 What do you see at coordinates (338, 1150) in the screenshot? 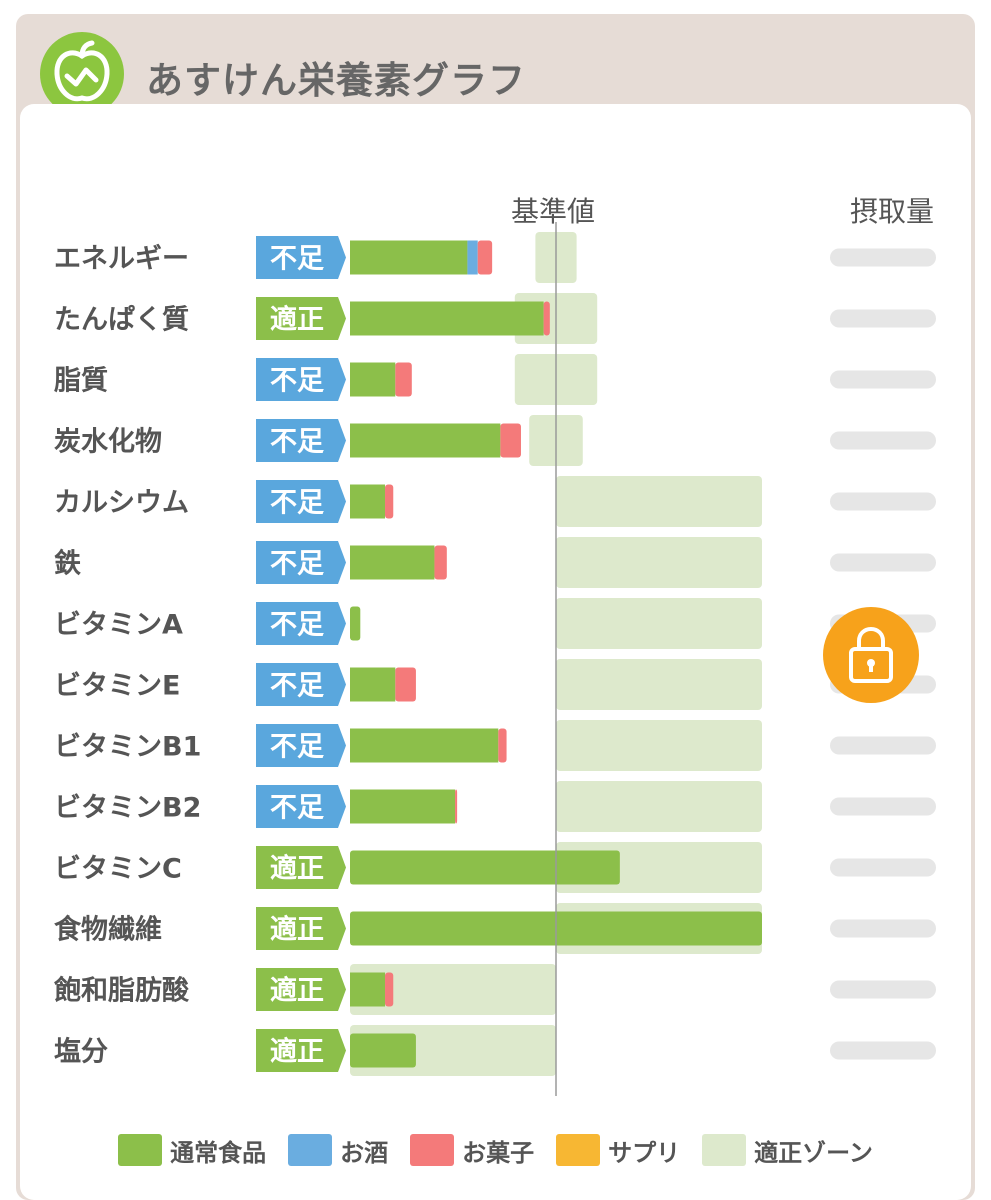
I see `legend-item: お酒` at bounding box center [338, 1150].